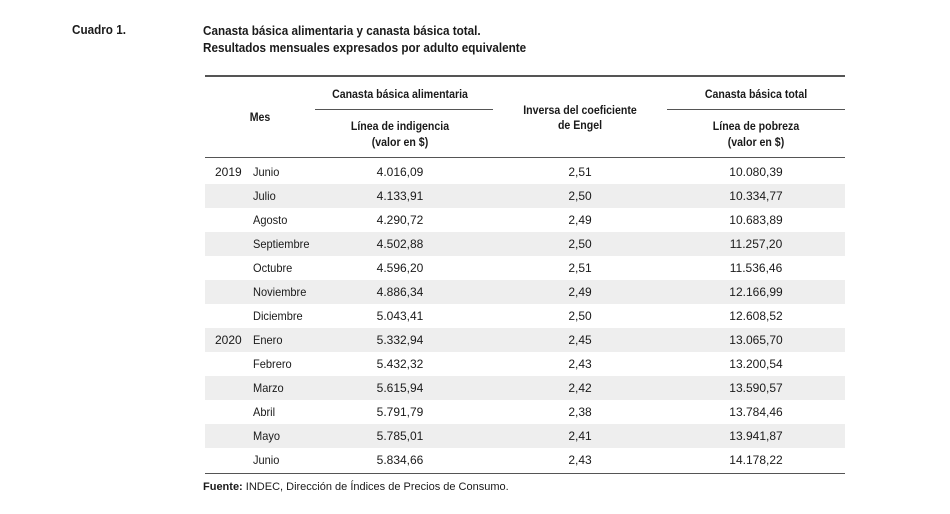 This screenshot has height=514, width=950. I want to click on header-cbt-line1: Línea de pobreza, so click(756, 127).